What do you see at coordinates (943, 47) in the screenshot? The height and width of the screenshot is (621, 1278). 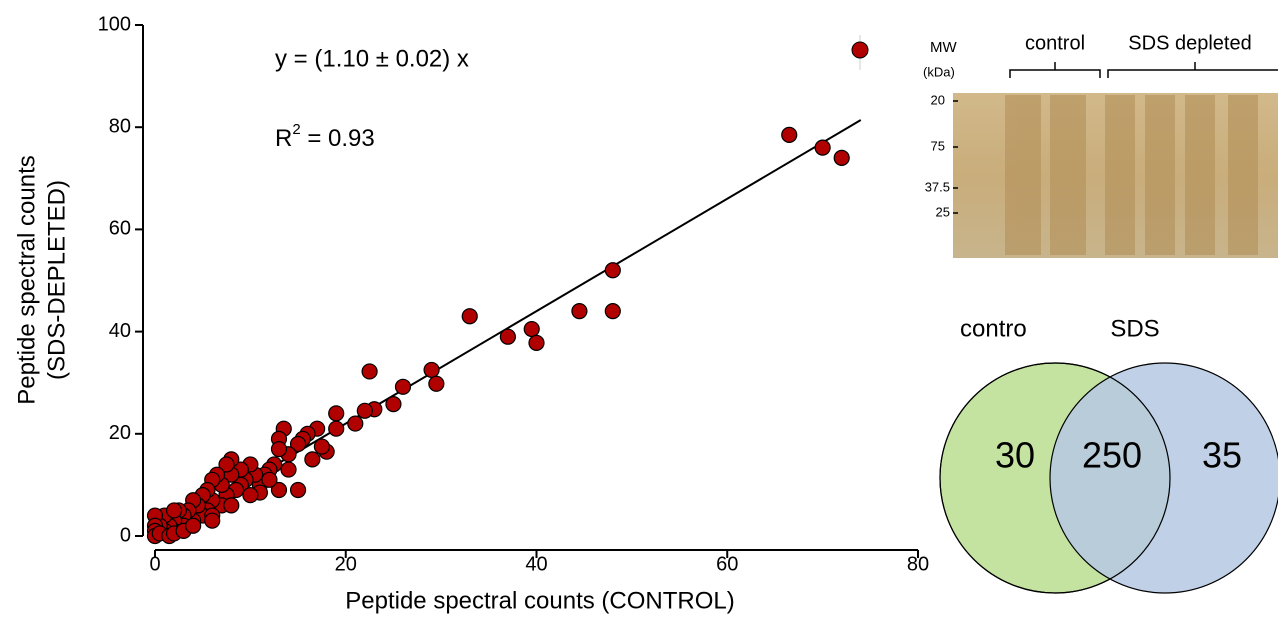 I see `mw-label: MW` at bounding box center [943, 47].